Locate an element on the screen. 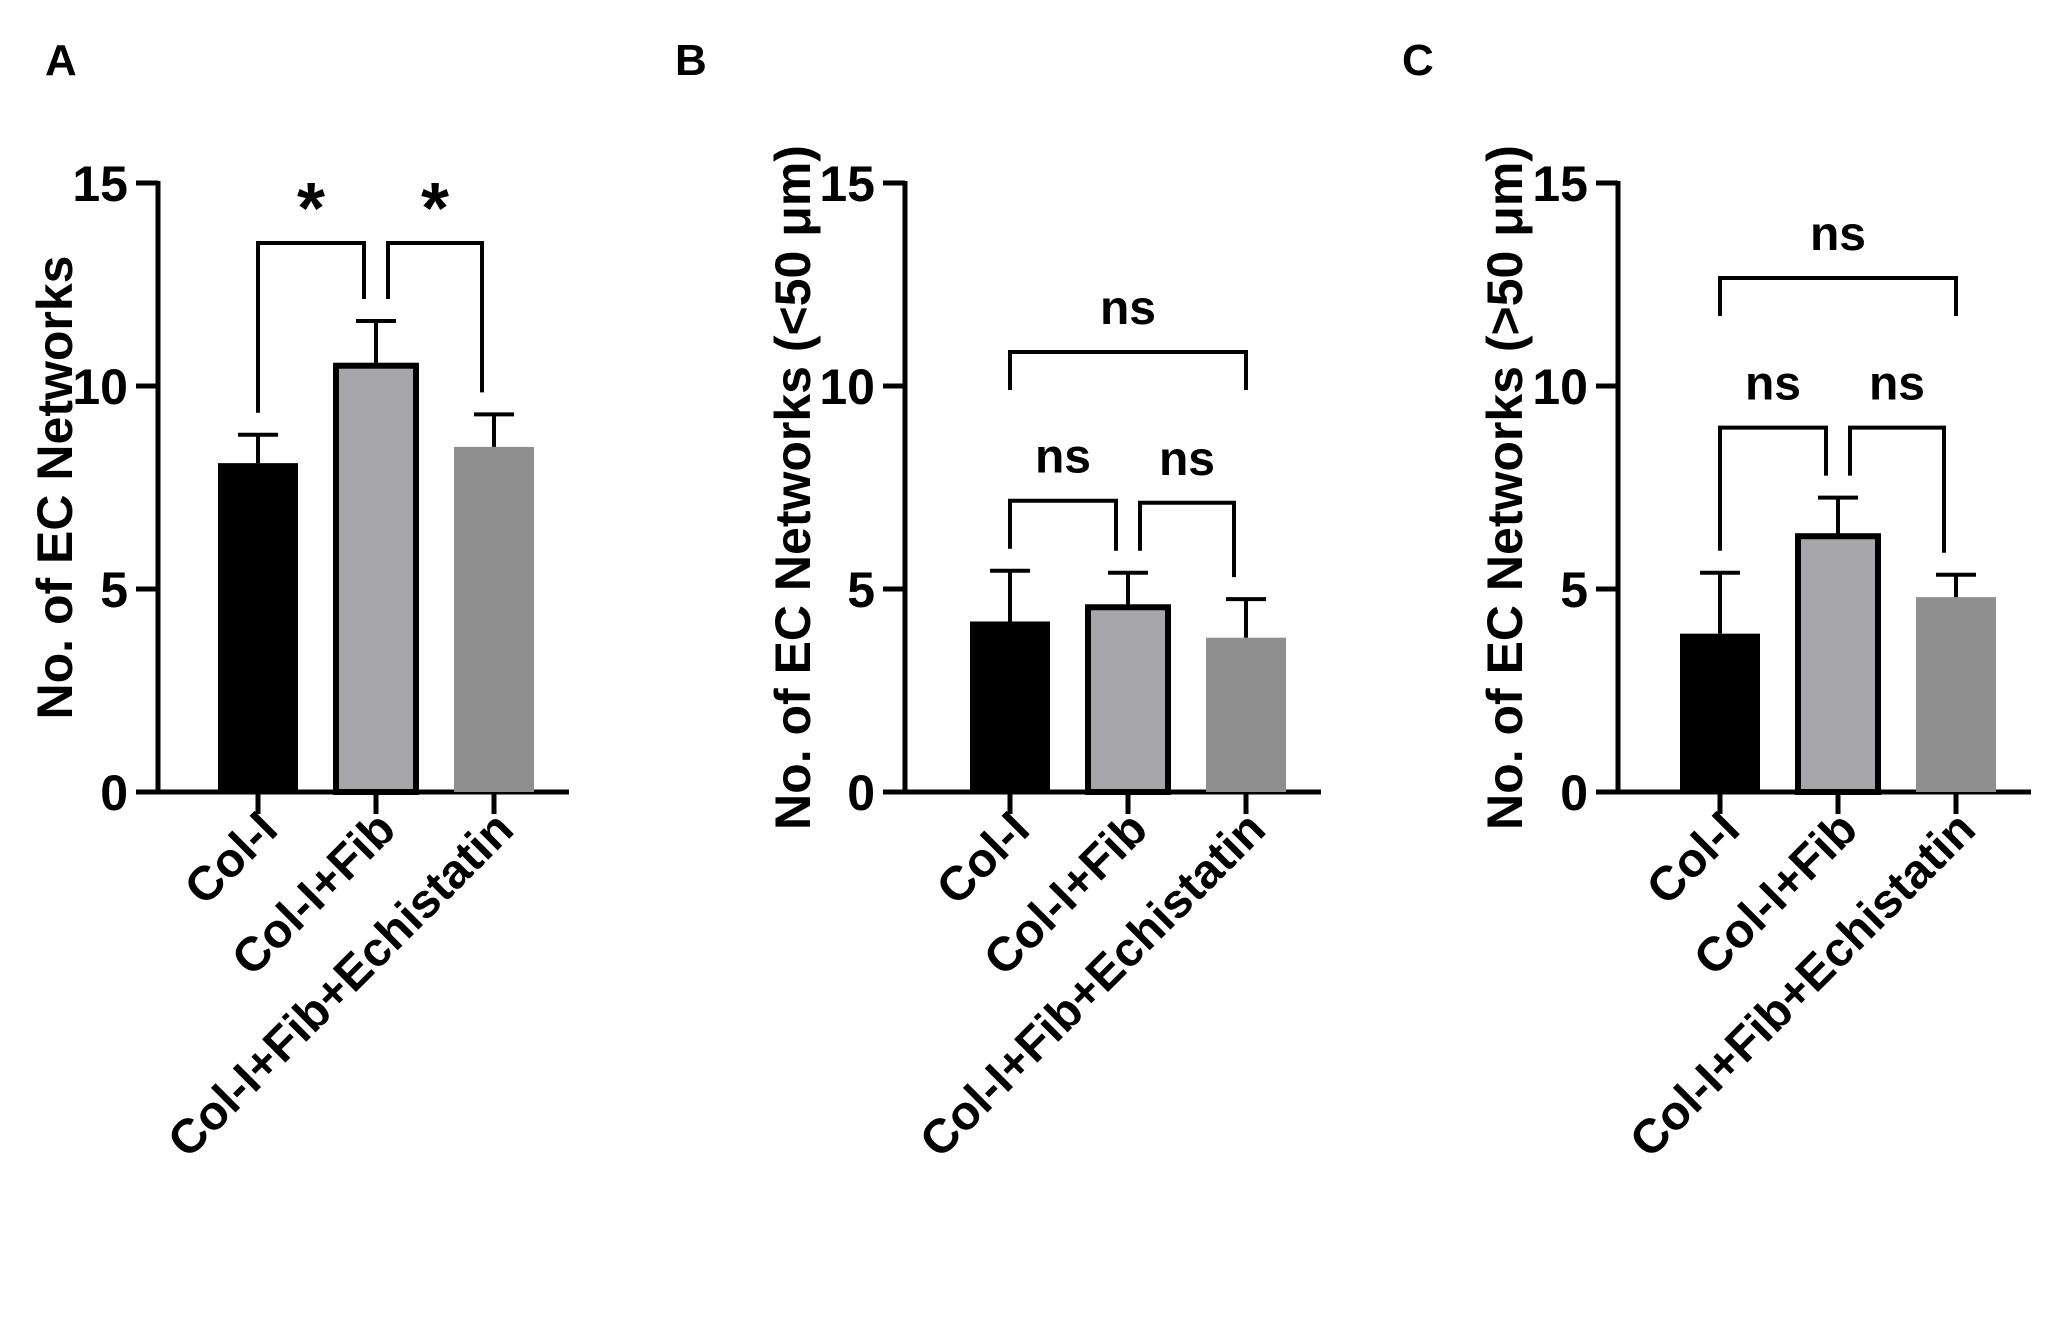 The width and height of the screenshot is (2068, 1335). y-axis-title: No. of EC Networks is located at coordinates (55, 488).